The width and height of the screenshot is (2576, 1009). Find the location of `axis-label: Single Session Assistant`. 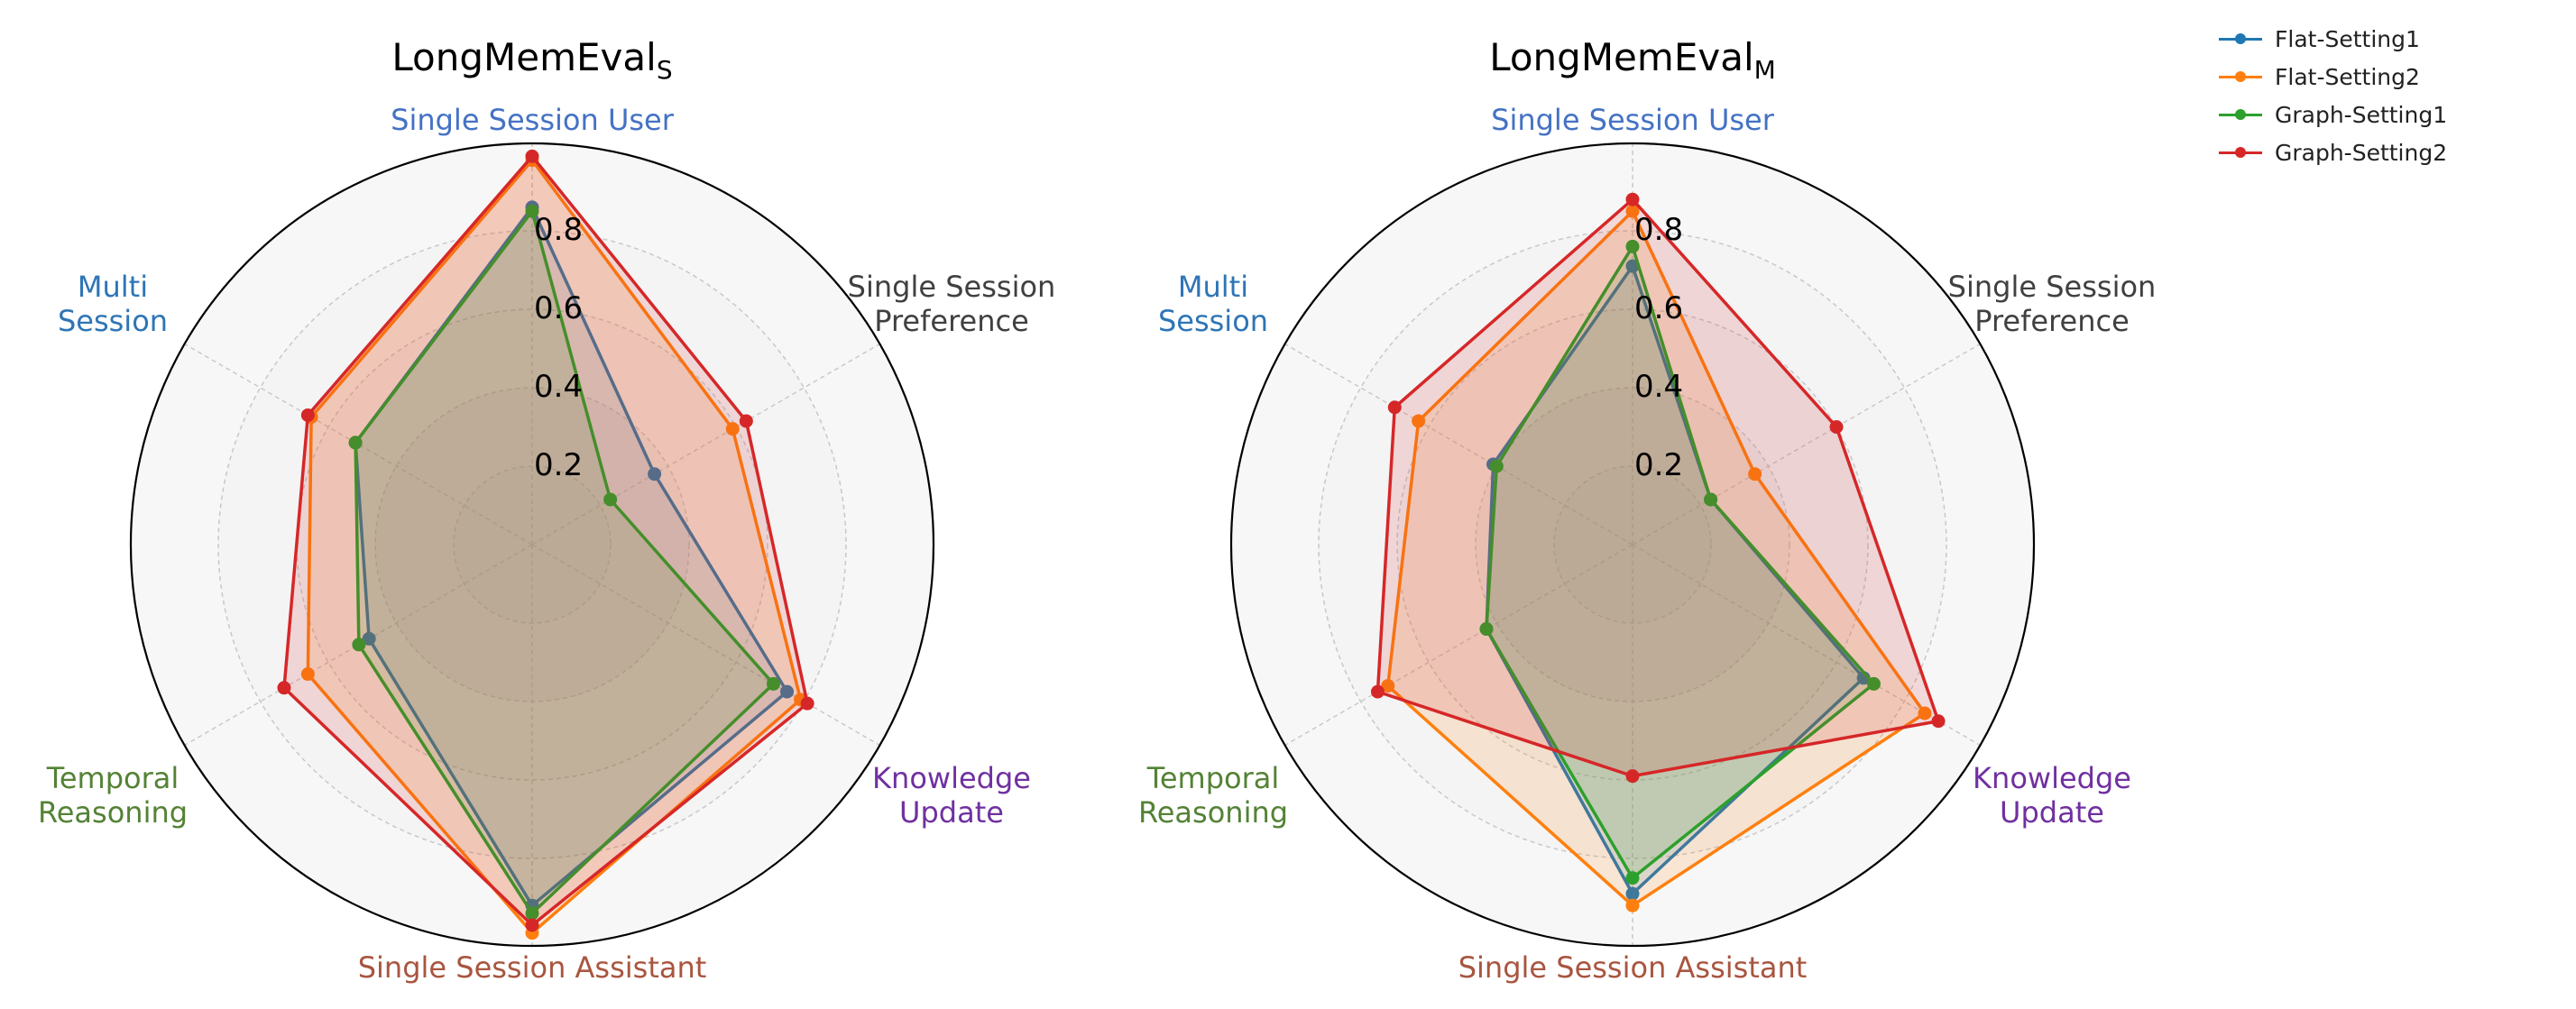

axis-label: Single Session Assistant is located at coordinates (1633, 967).